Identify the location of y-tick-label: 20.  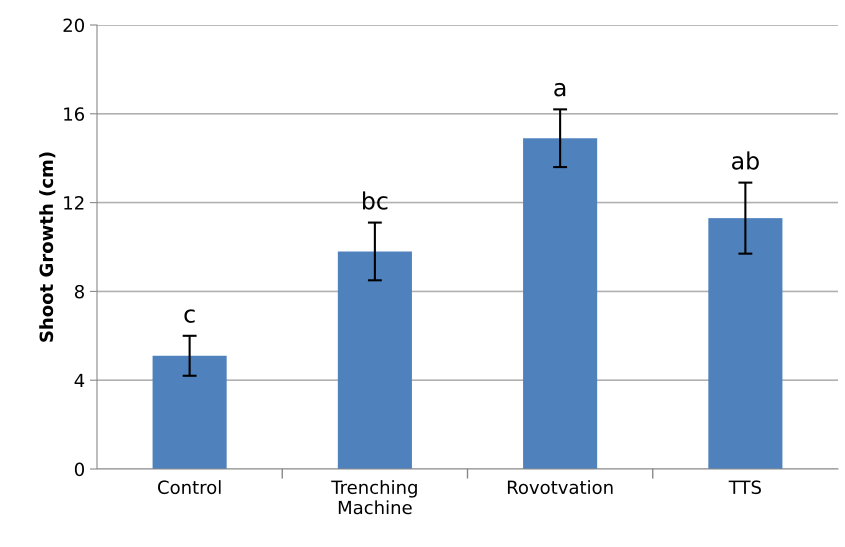
(74, 25).